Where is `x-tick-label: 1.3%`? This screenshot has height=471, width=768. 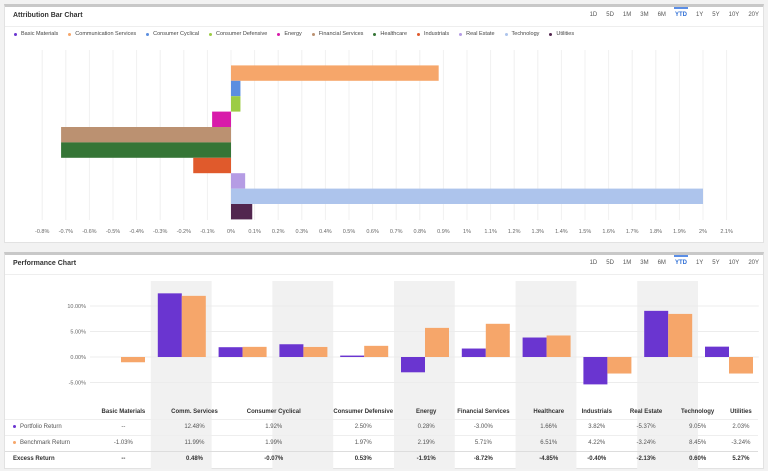 x-tick-label: 1.3% is located at coordinates (538, 232).